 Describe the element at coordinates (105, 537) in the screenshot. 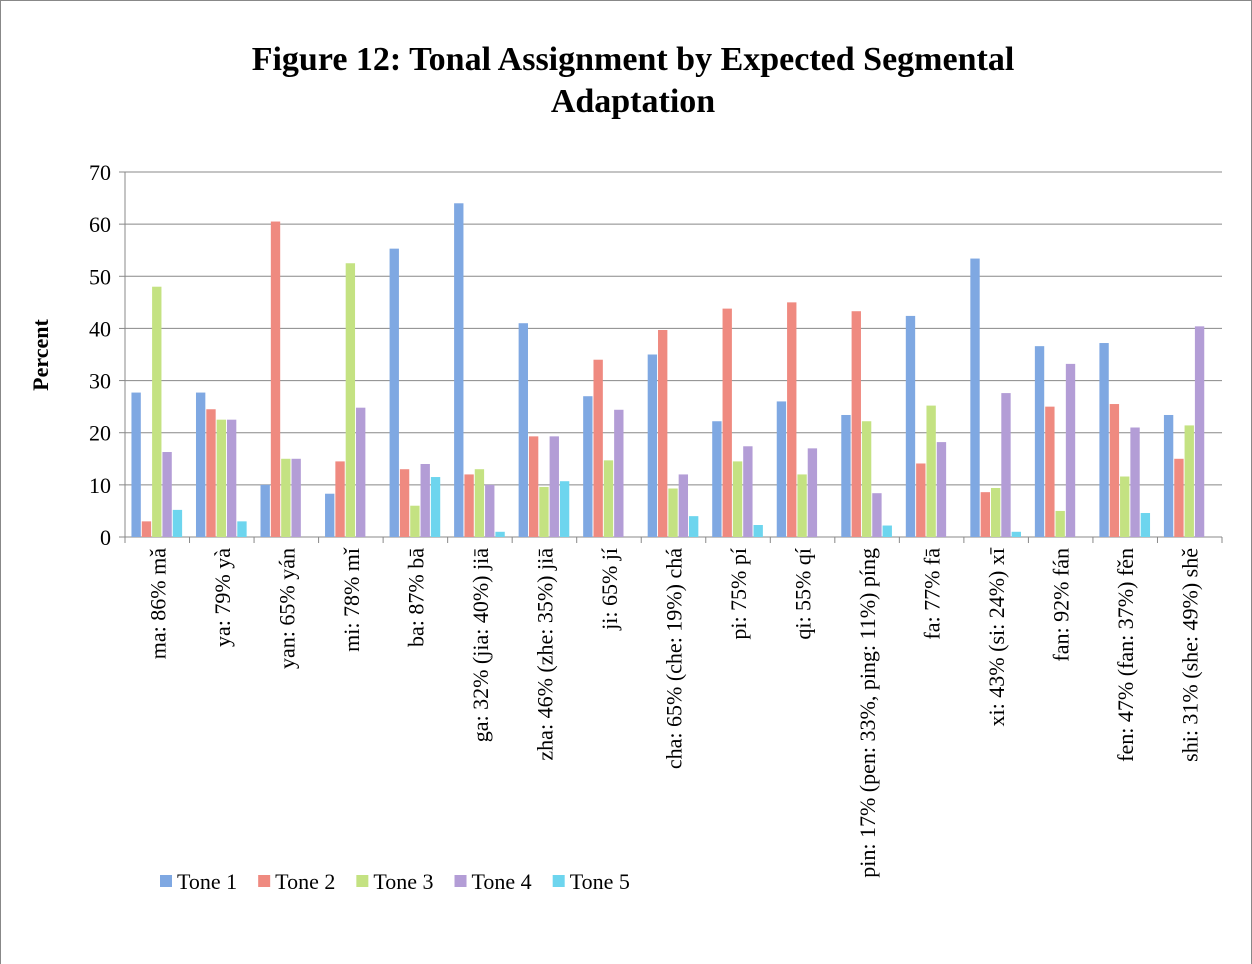

I see `y-tick-label: 0` at that location.